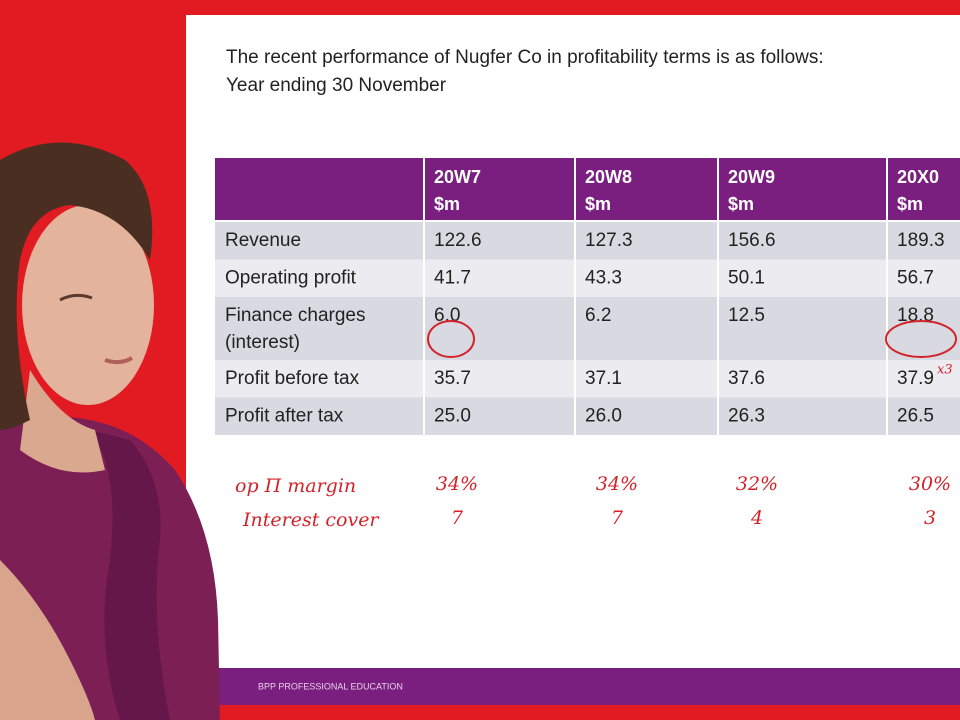  Describe the element at coordinates (752, 240) in the screenshot. I see `cell: 156.6` at that location.